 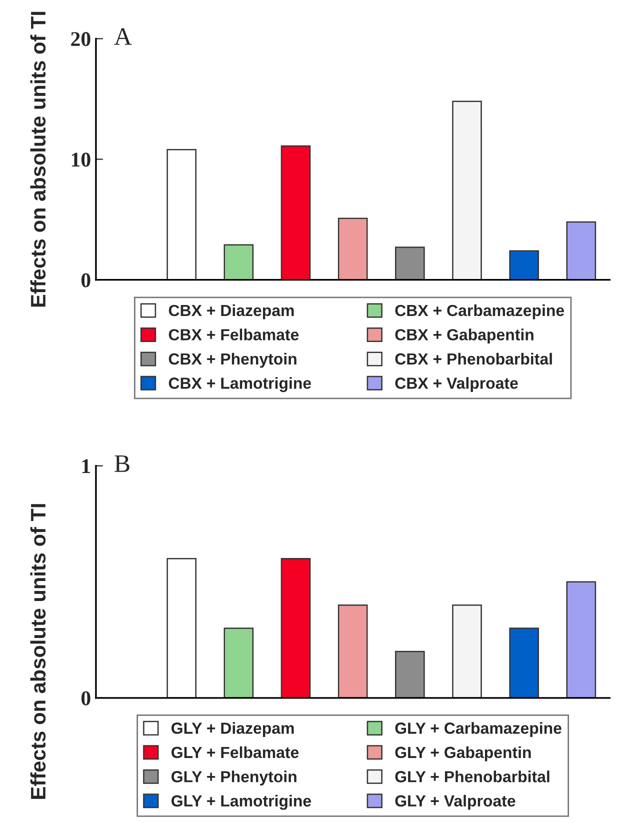 What do you see at coordinates (463, 754) in the screenshot?
I see `legend-label: GLY + Gabapentin` at bounding box center [463, 754].